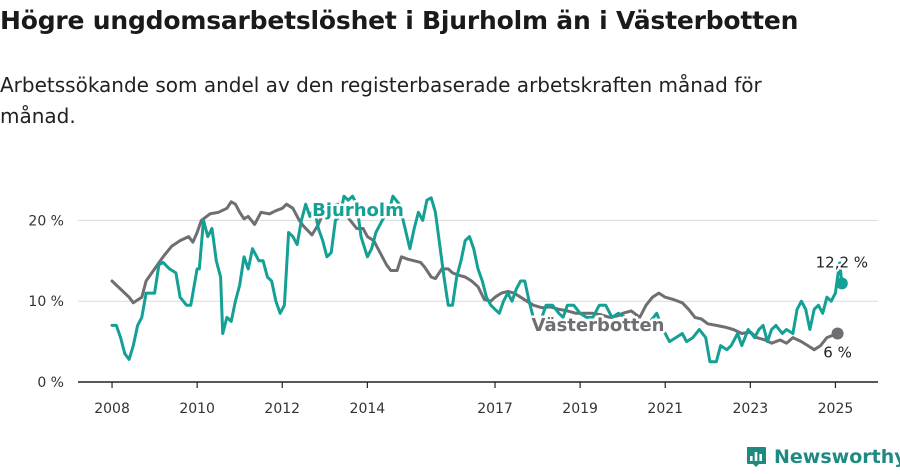 Image resolution: width=900 pixels, height=474 pixels. I want to click on x-tick-label: 2014, so click(368, 409).